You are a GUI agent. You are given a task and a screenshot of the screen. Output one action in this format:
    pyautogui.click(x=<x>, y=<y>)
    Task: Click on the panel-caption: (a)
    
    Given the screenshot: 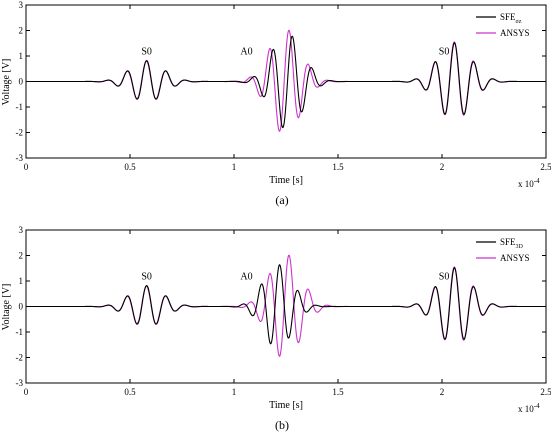 What is the action you would take?
    pyautogui.click(x=281, y=200)
    